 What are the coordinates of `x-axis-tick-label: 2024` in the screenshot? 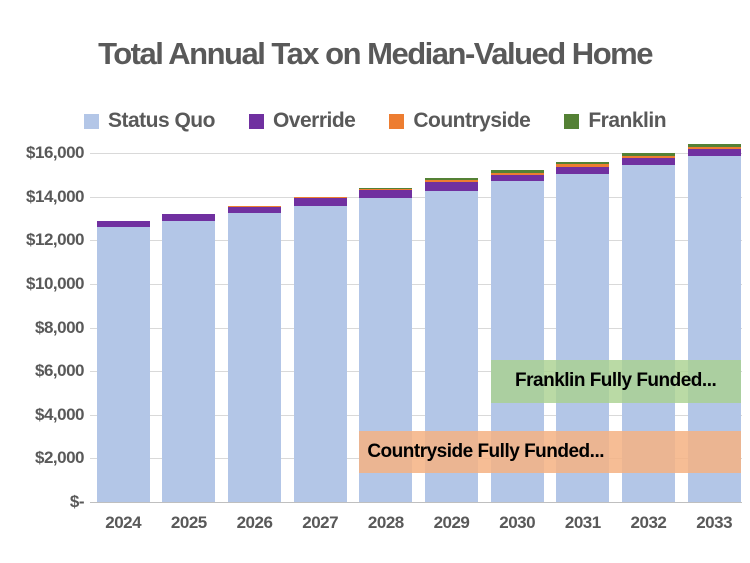 It's located at (123, 522).